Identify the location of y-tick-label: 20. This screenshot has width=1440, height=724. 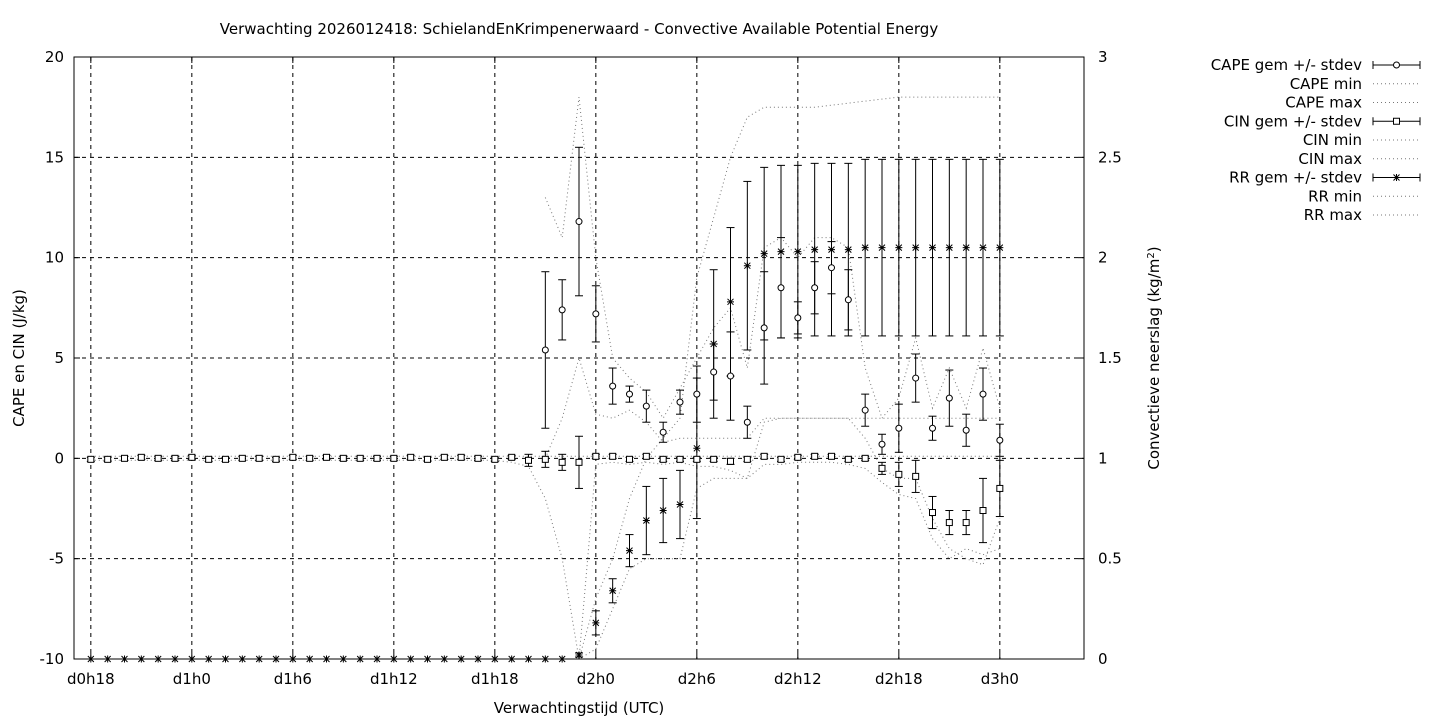
(54, 57).